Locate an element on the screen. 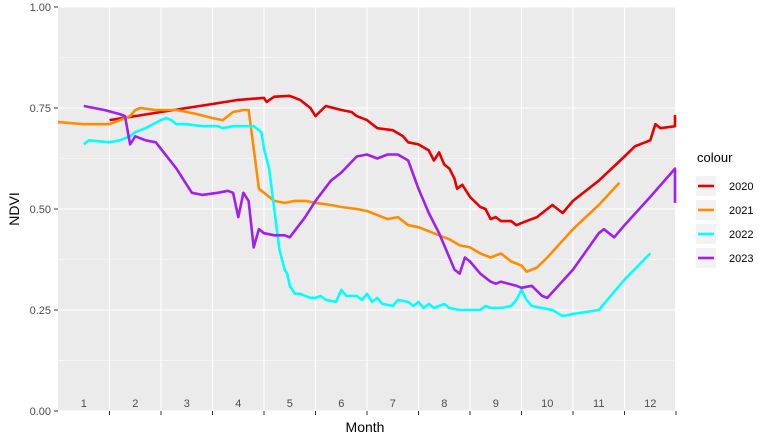 Image resolution: width=773 pixels, height=442 pixels. x-tick-label-6: 6 is located at coordinates (341, 404).